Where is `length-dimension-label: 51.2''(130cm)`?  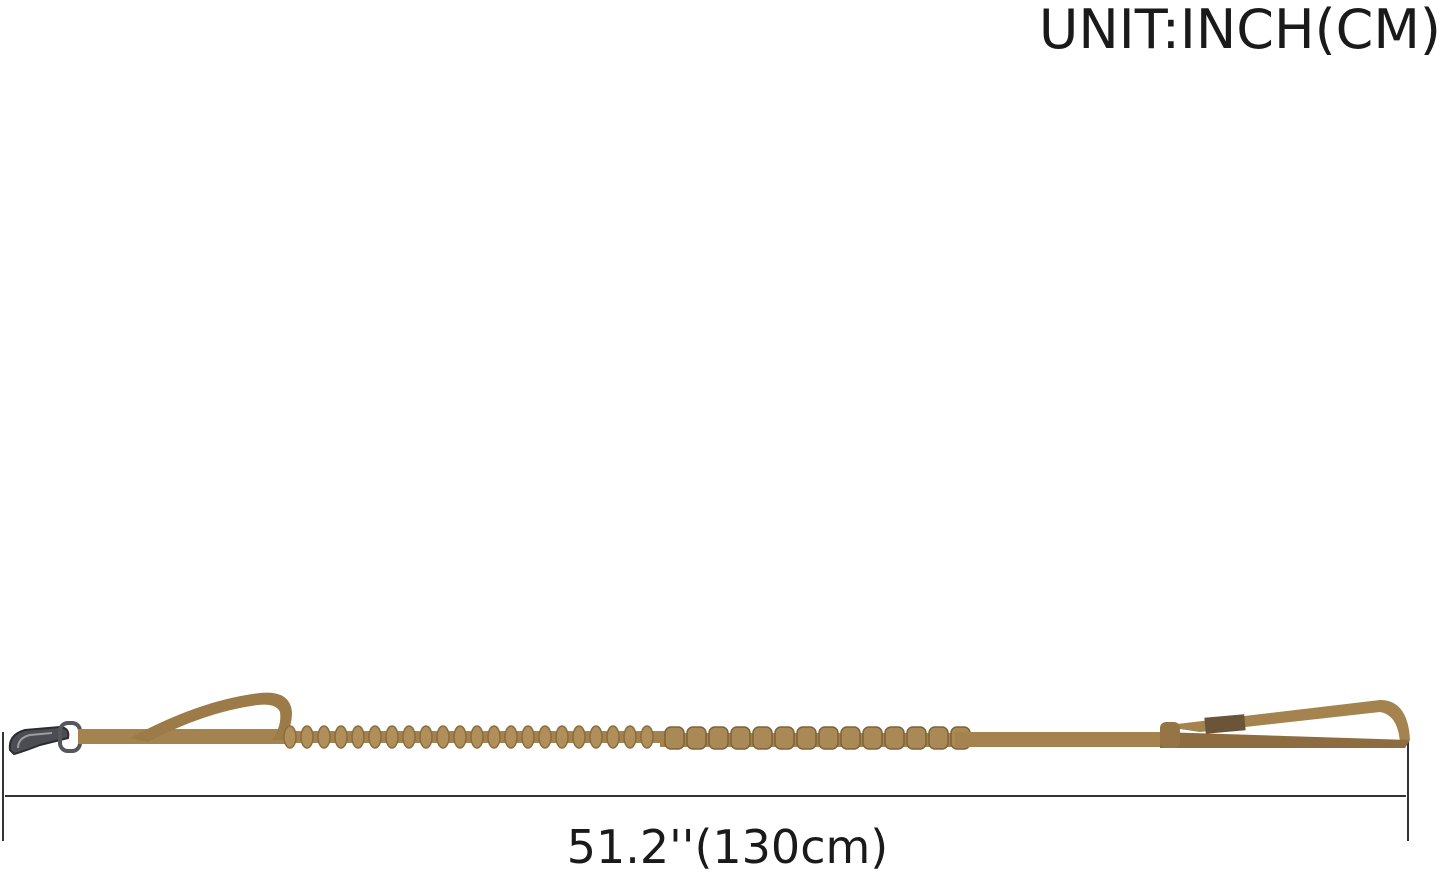 length-dimension-label: 51.2''(130cm) is located at coordinates (727, 847).